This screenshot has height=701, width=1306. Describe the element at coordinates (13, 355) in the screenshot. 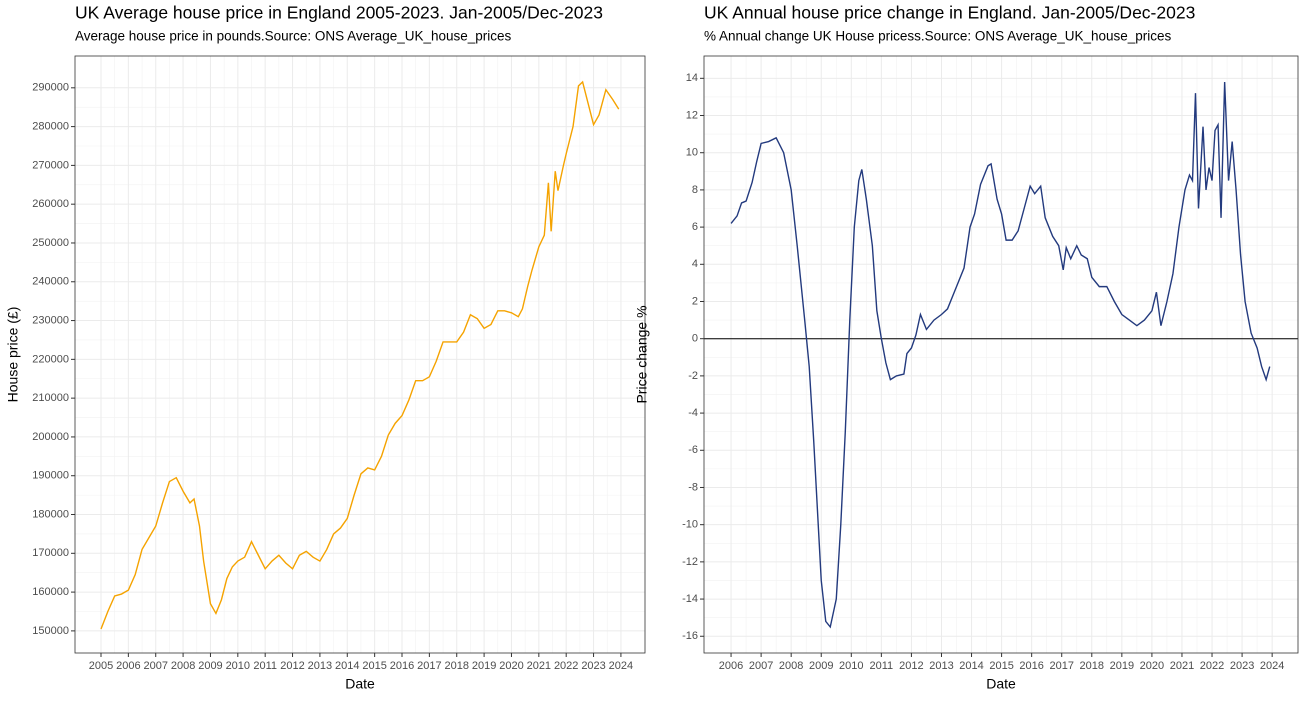

I see `y-axis-title: House price (£)` at that location.